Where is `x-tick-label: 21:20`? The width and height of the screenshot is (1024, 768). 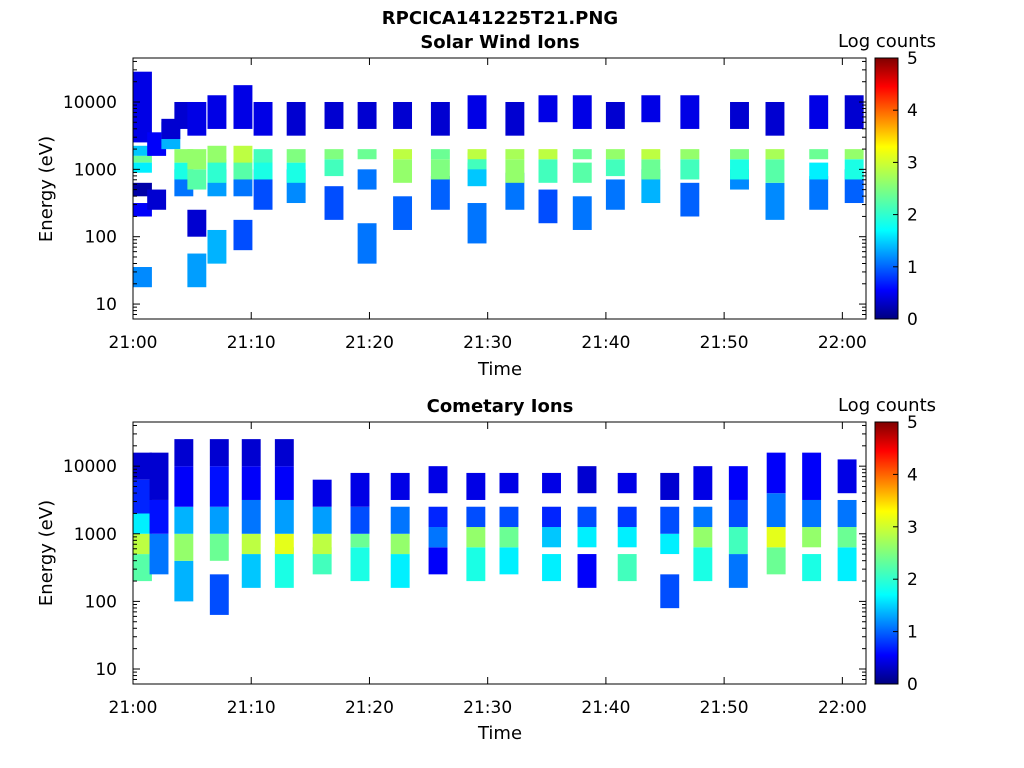
x-tick-label: 21:20 is located at coordinates (369, 343).